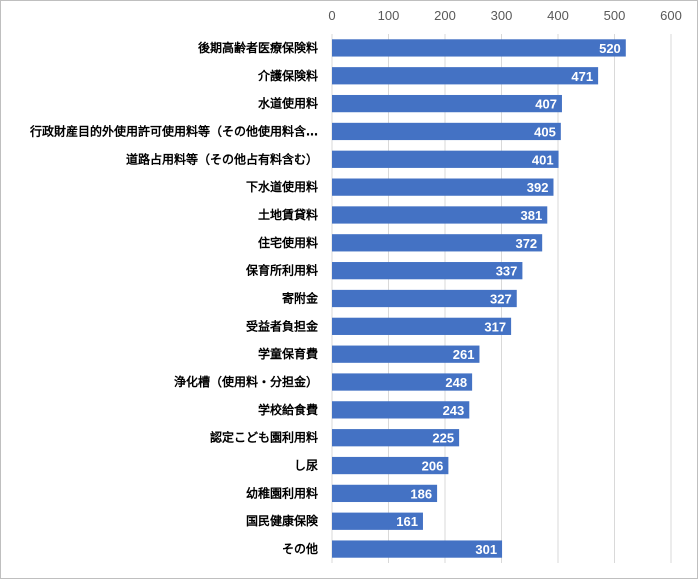 This screenshot has width=700, height=581. I want to click on data-label: 301, so click(486, 549).